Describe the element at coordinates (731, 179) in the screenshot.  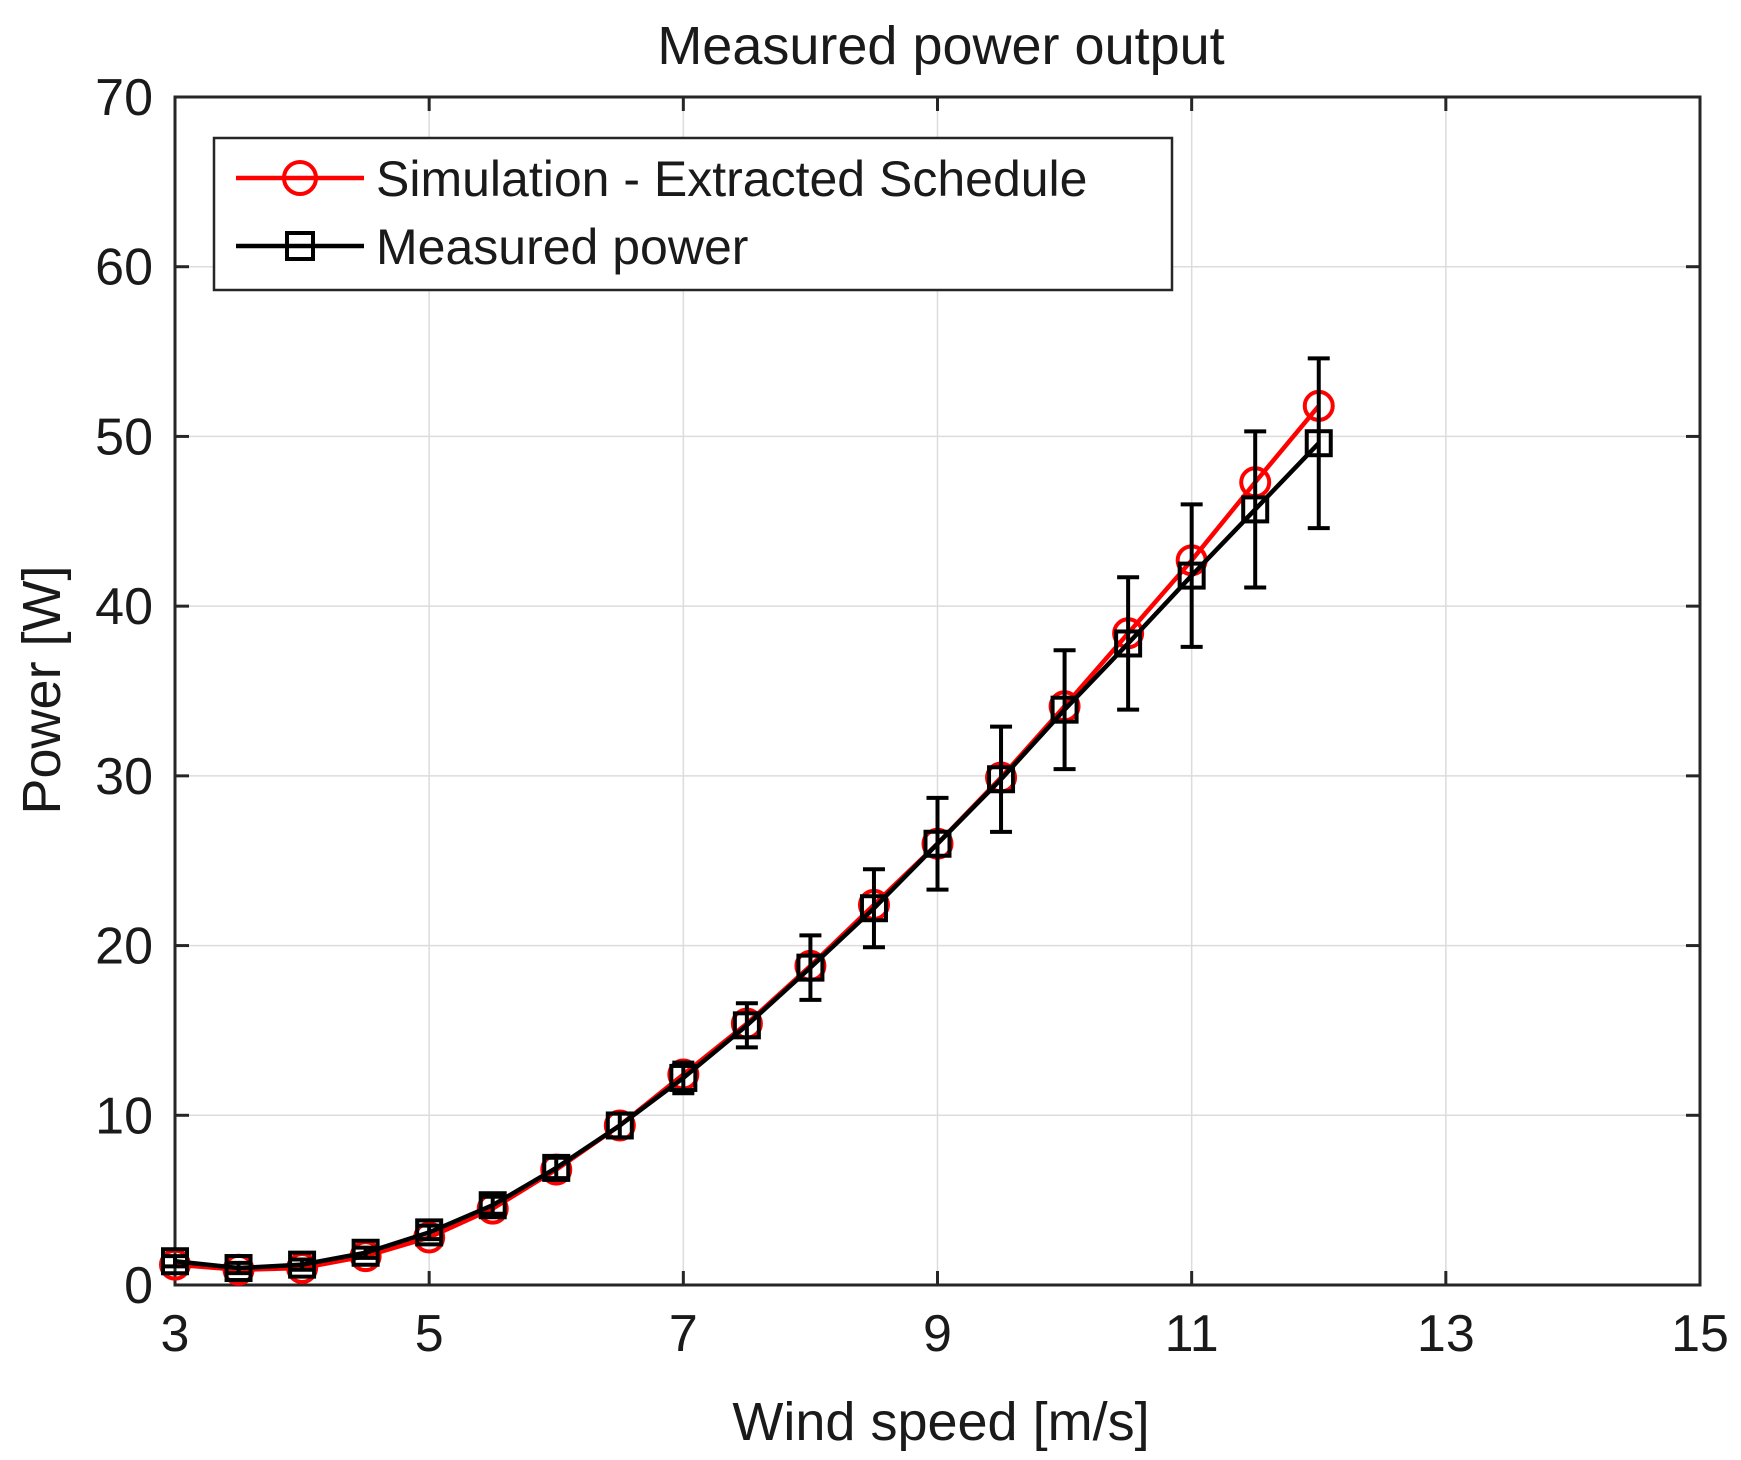
I see `legend-label: Simulation - Extracted Schedule` at that location.